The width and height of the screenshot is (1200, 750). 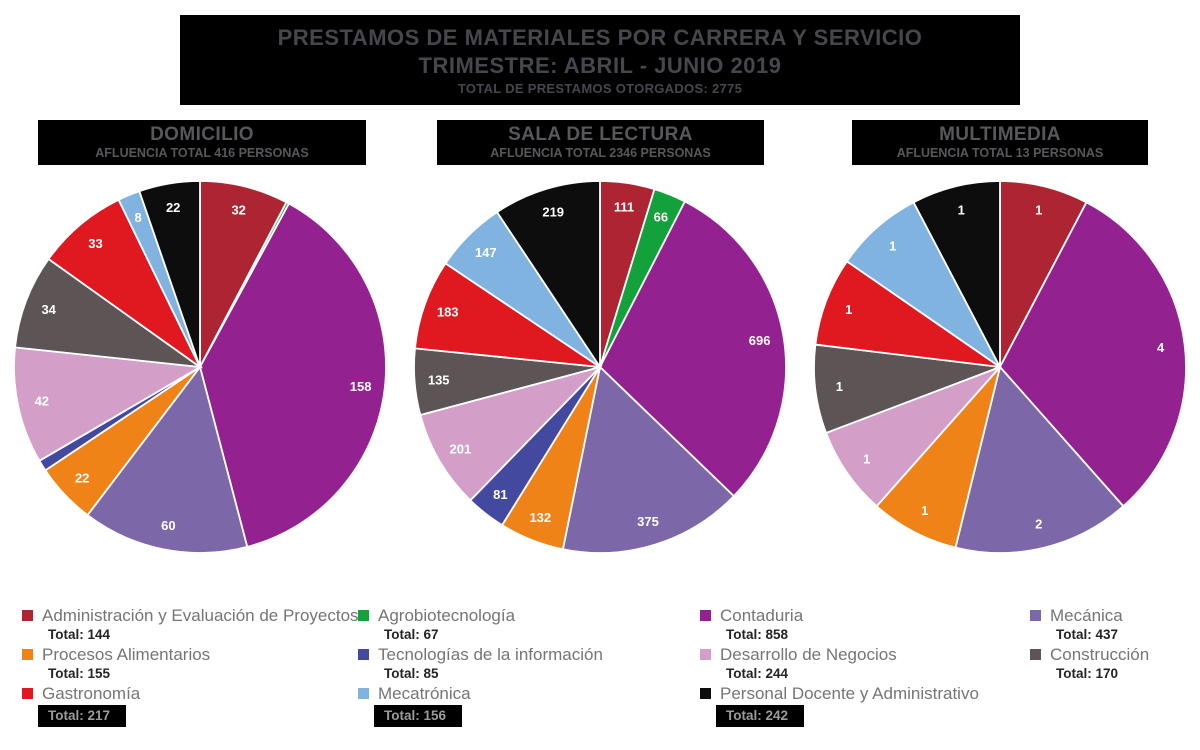 I want to click on slice-value-label: 201, so click(x=461, y=448).